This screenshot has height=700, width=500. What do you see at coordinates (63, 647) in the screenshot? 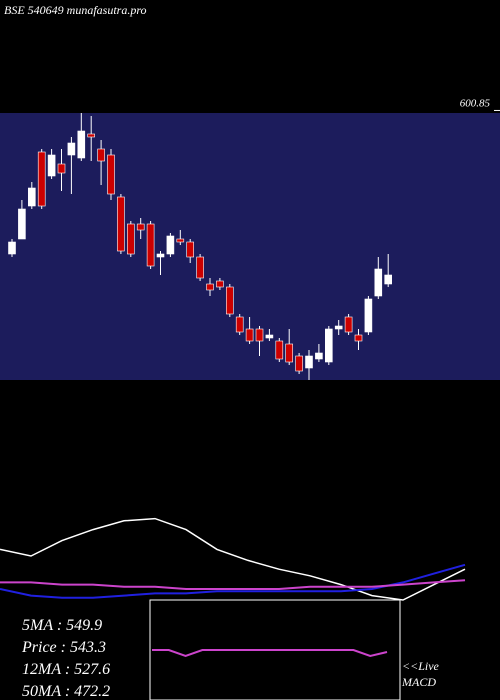
I see `stat-label: Price : 543.3` at bounding box center [63, 647].